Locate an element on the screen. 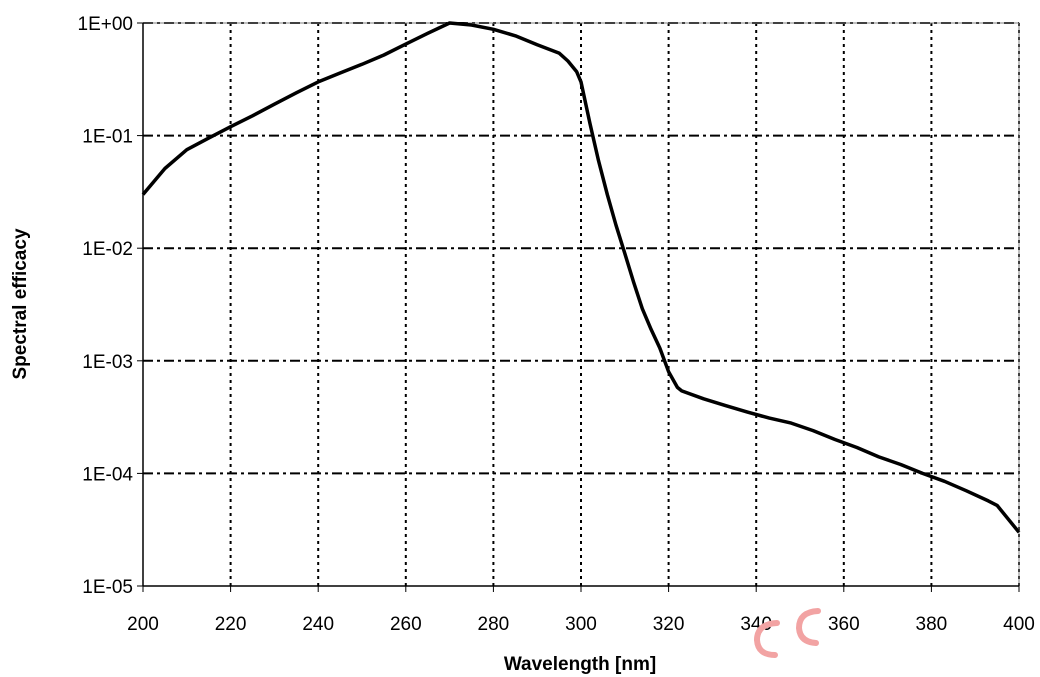 The width and height of the screenshot is (1040, 677). x-tick-label: 380 is located at coordinates (932, 624).